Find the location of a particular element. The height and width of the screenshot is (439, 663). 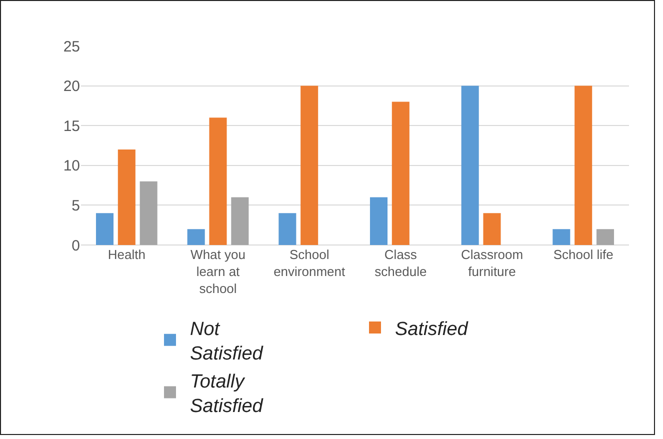

legend-label: Totally Satisfied is located at coordinates (227, 394).